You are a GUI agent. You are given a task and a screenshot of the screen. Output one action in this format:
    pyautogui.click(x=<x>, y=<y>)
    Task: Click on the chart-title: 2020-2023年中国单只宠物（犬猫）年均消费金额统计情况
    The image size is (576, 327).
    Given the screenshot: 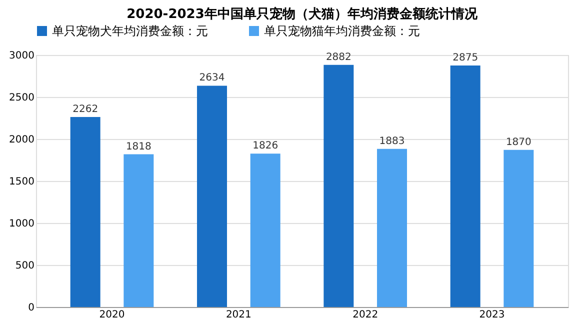 What is the action you would take?
    pyautogui.click(x=302, y=14)
    